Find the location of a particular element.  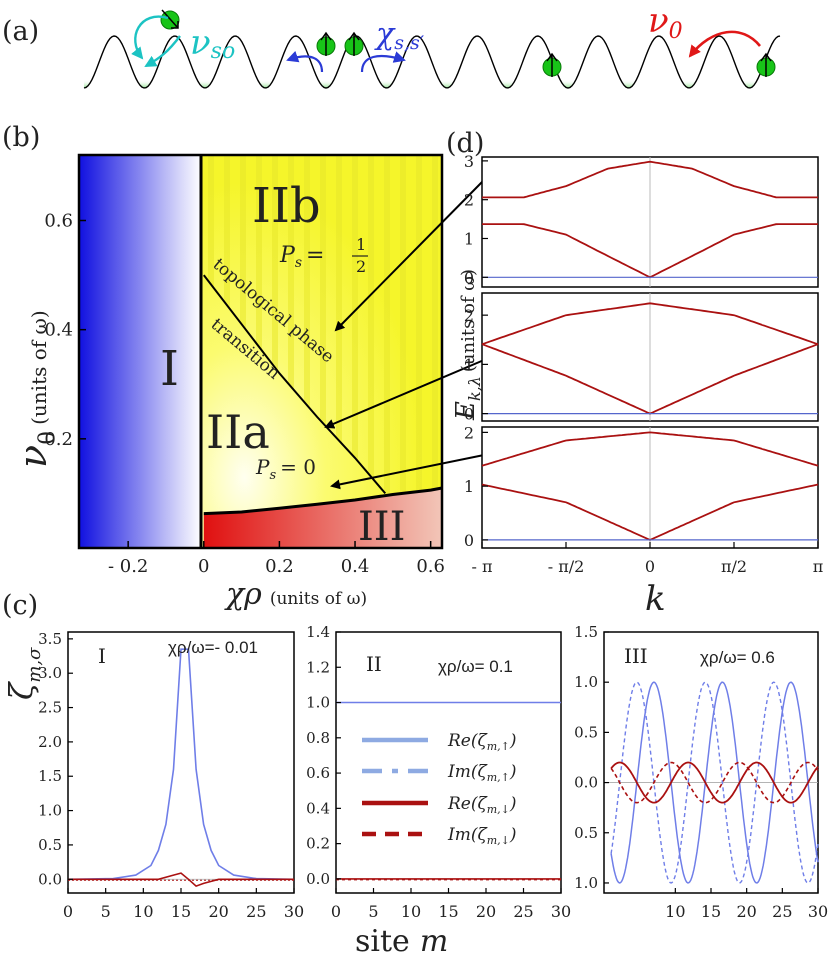

legend-label-re-up: Re(ζm,↑) is located at coordinates (482, 742).